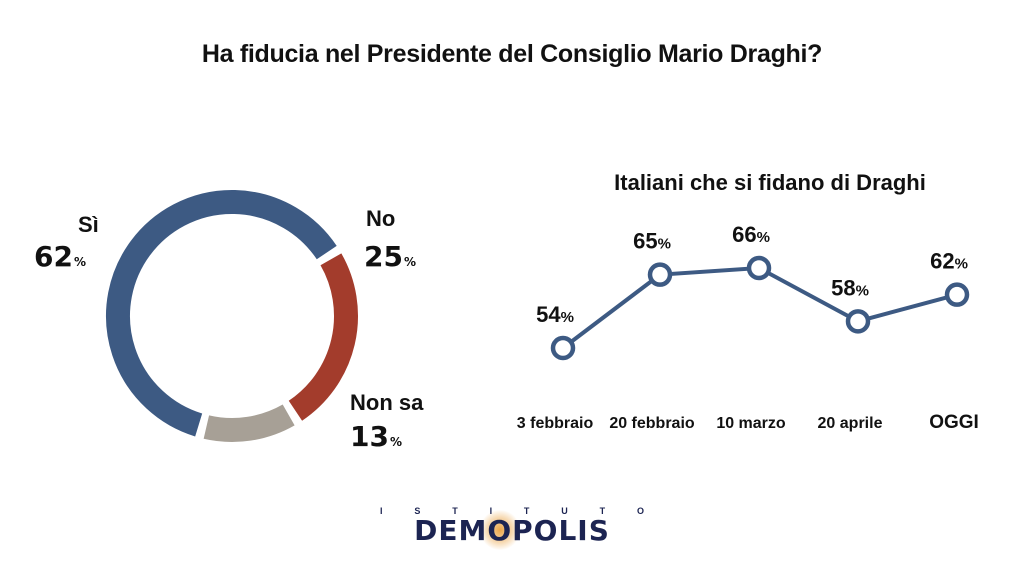 The image size is (1024, 576). Describe the element at coordinates (417, 511) in the screenshot. I see `logo-letter: S` at that location.